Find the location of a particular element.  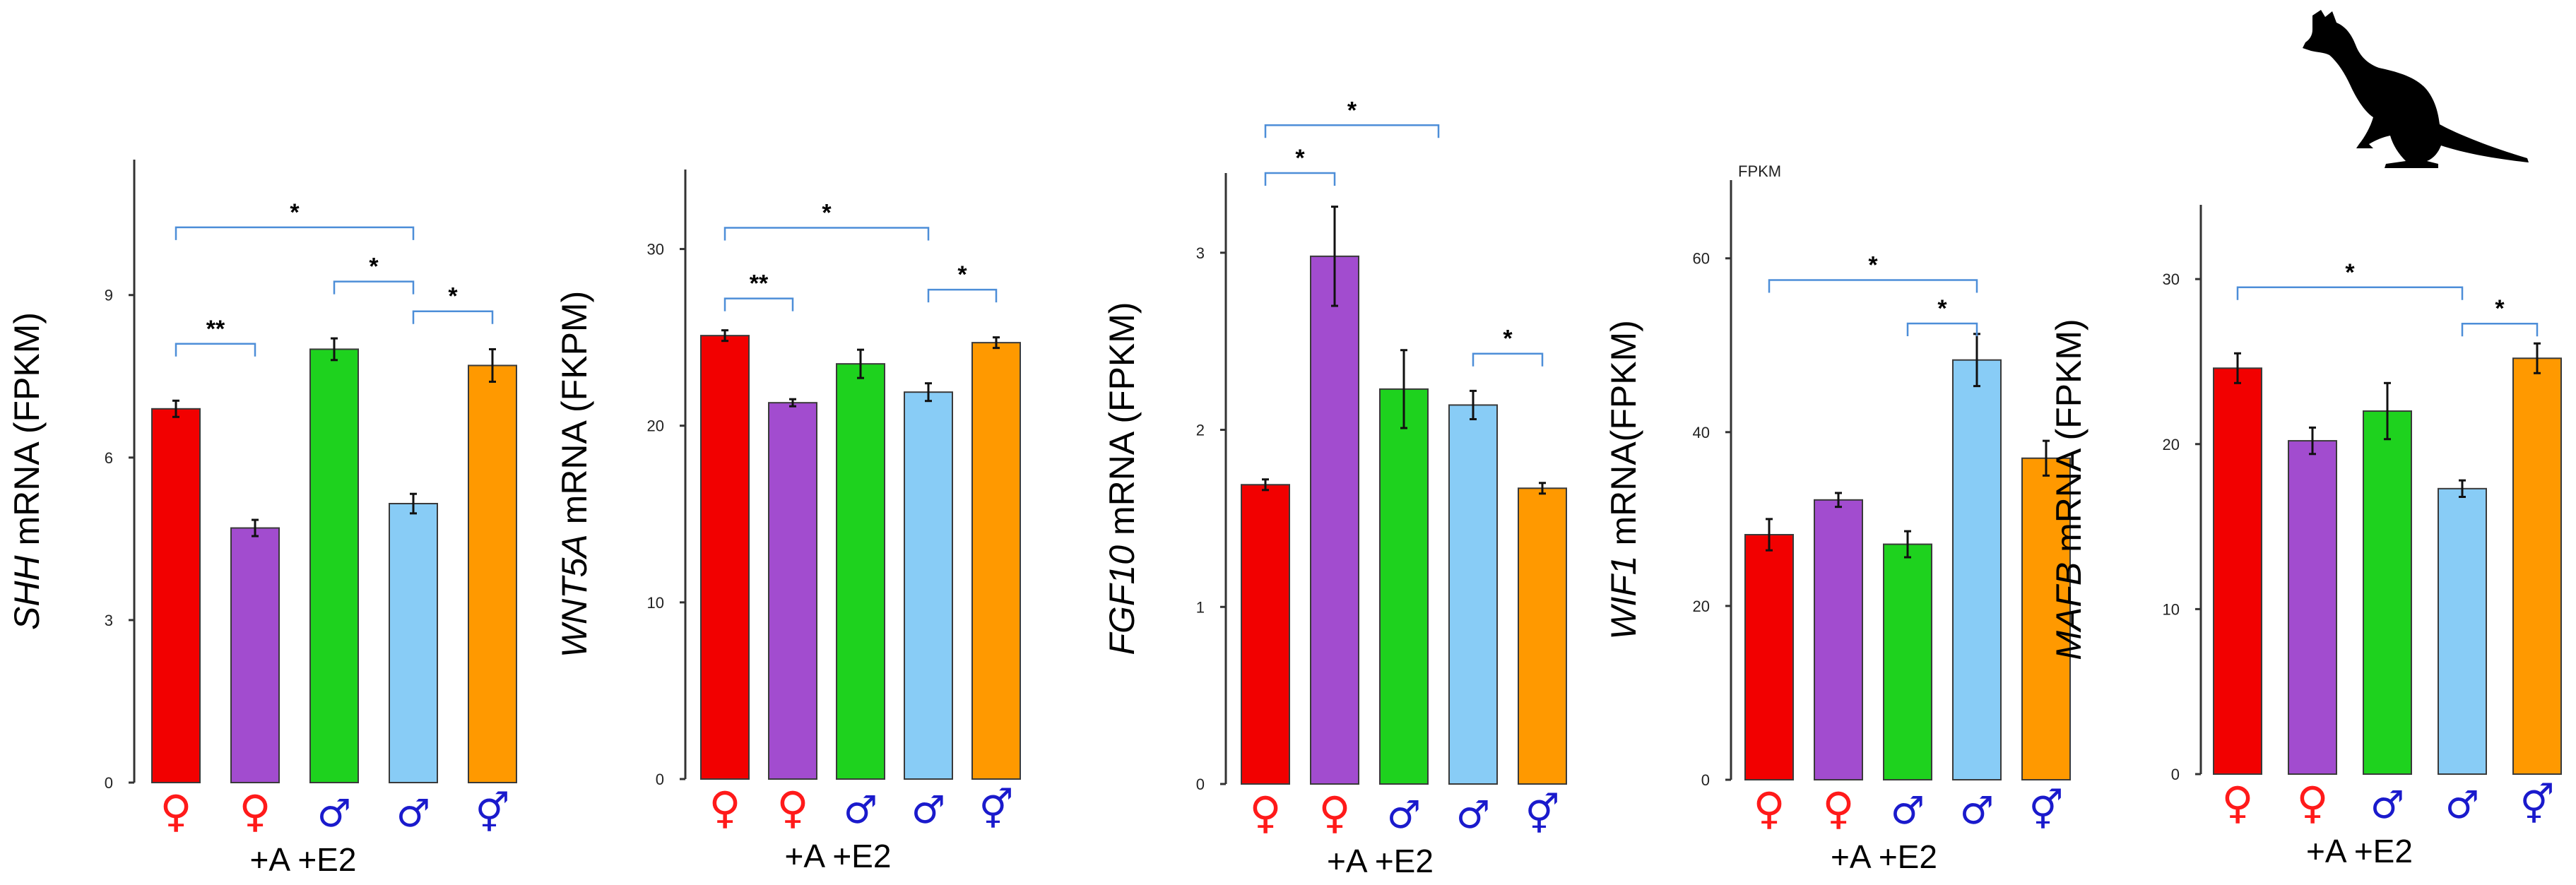

panel-wif1-gene-name: WIF1 is located at coordinates (1623, 597).